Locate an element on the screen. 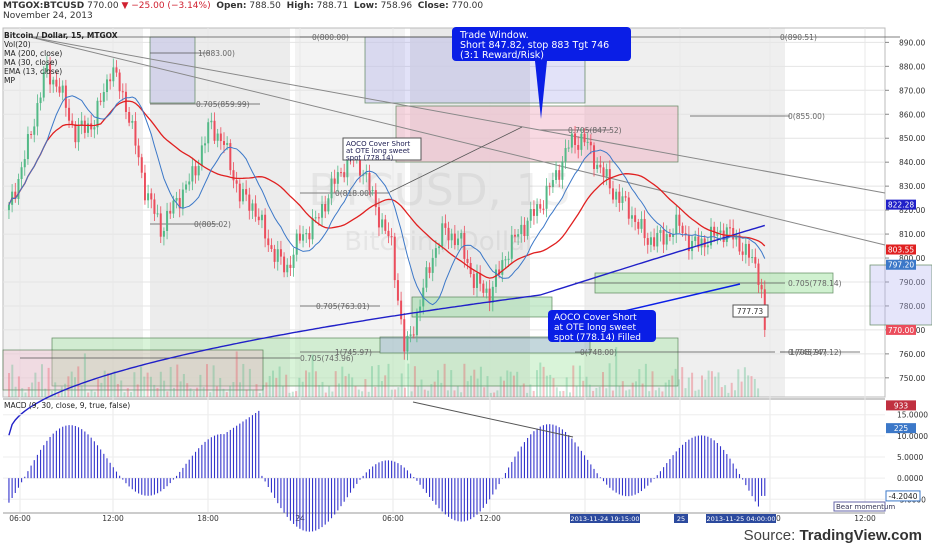 The width and height of the screenshot is (932, 550). filled-text-3: spot (778.14) Filled is located at coordinates (597, 338).